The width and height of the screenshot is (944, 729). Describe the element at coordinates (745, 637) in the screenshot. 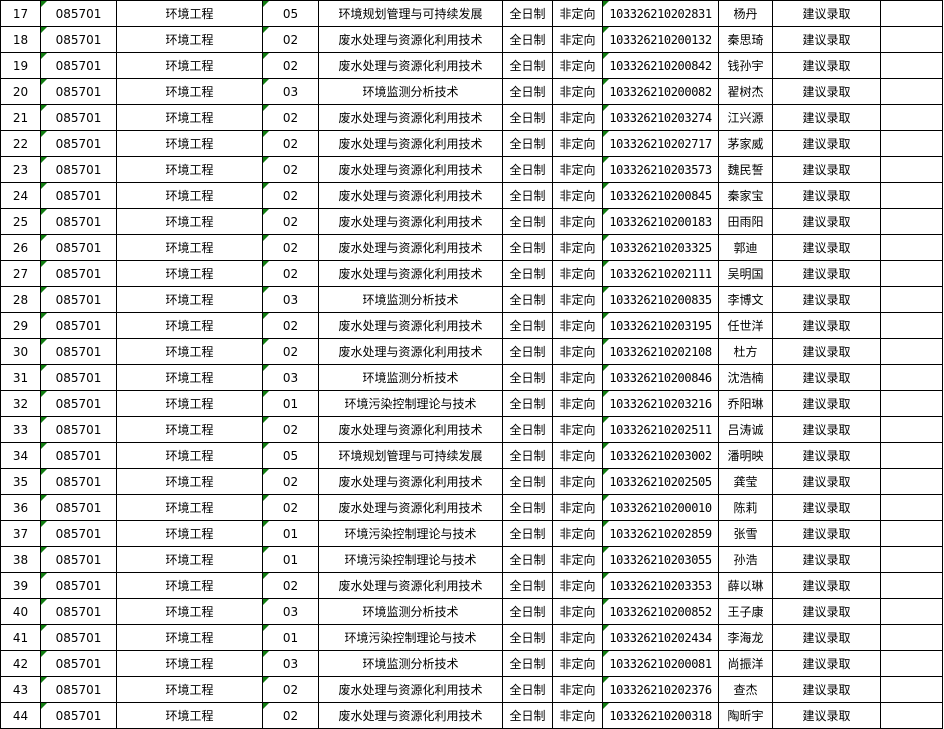

I see `candidate-name-cell: 李海龙` at that location.